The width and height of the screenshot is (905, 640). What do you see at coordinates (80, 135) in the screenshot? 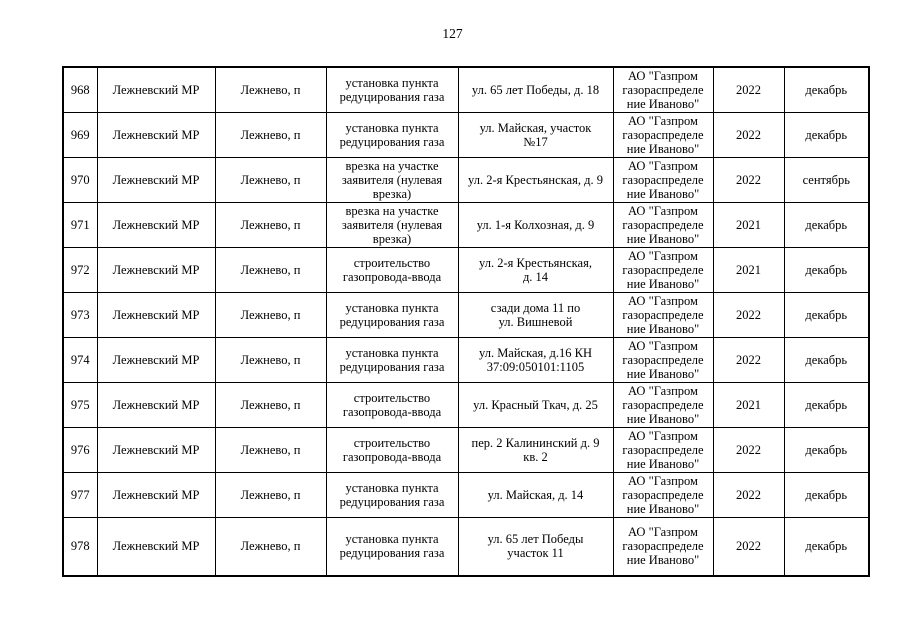
I see `row-number-cell: 969` at bounding box center [80, 135].